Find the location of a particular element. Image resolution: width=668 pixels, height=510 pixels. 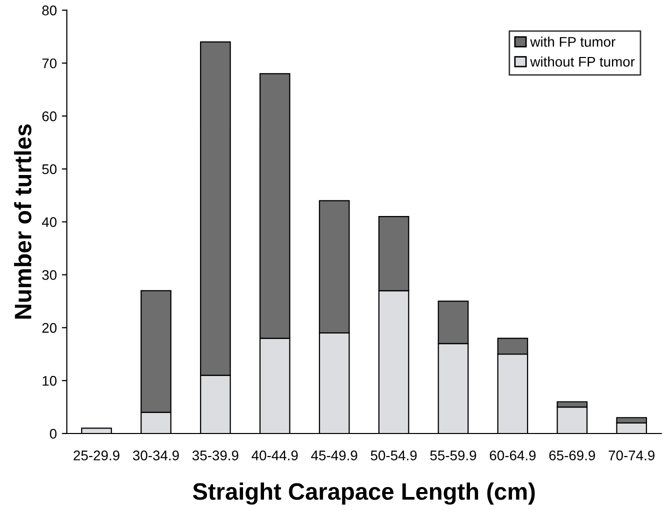

x-axis-title: Straight Carapace Length (cm) is located at coordinates (363, 493).